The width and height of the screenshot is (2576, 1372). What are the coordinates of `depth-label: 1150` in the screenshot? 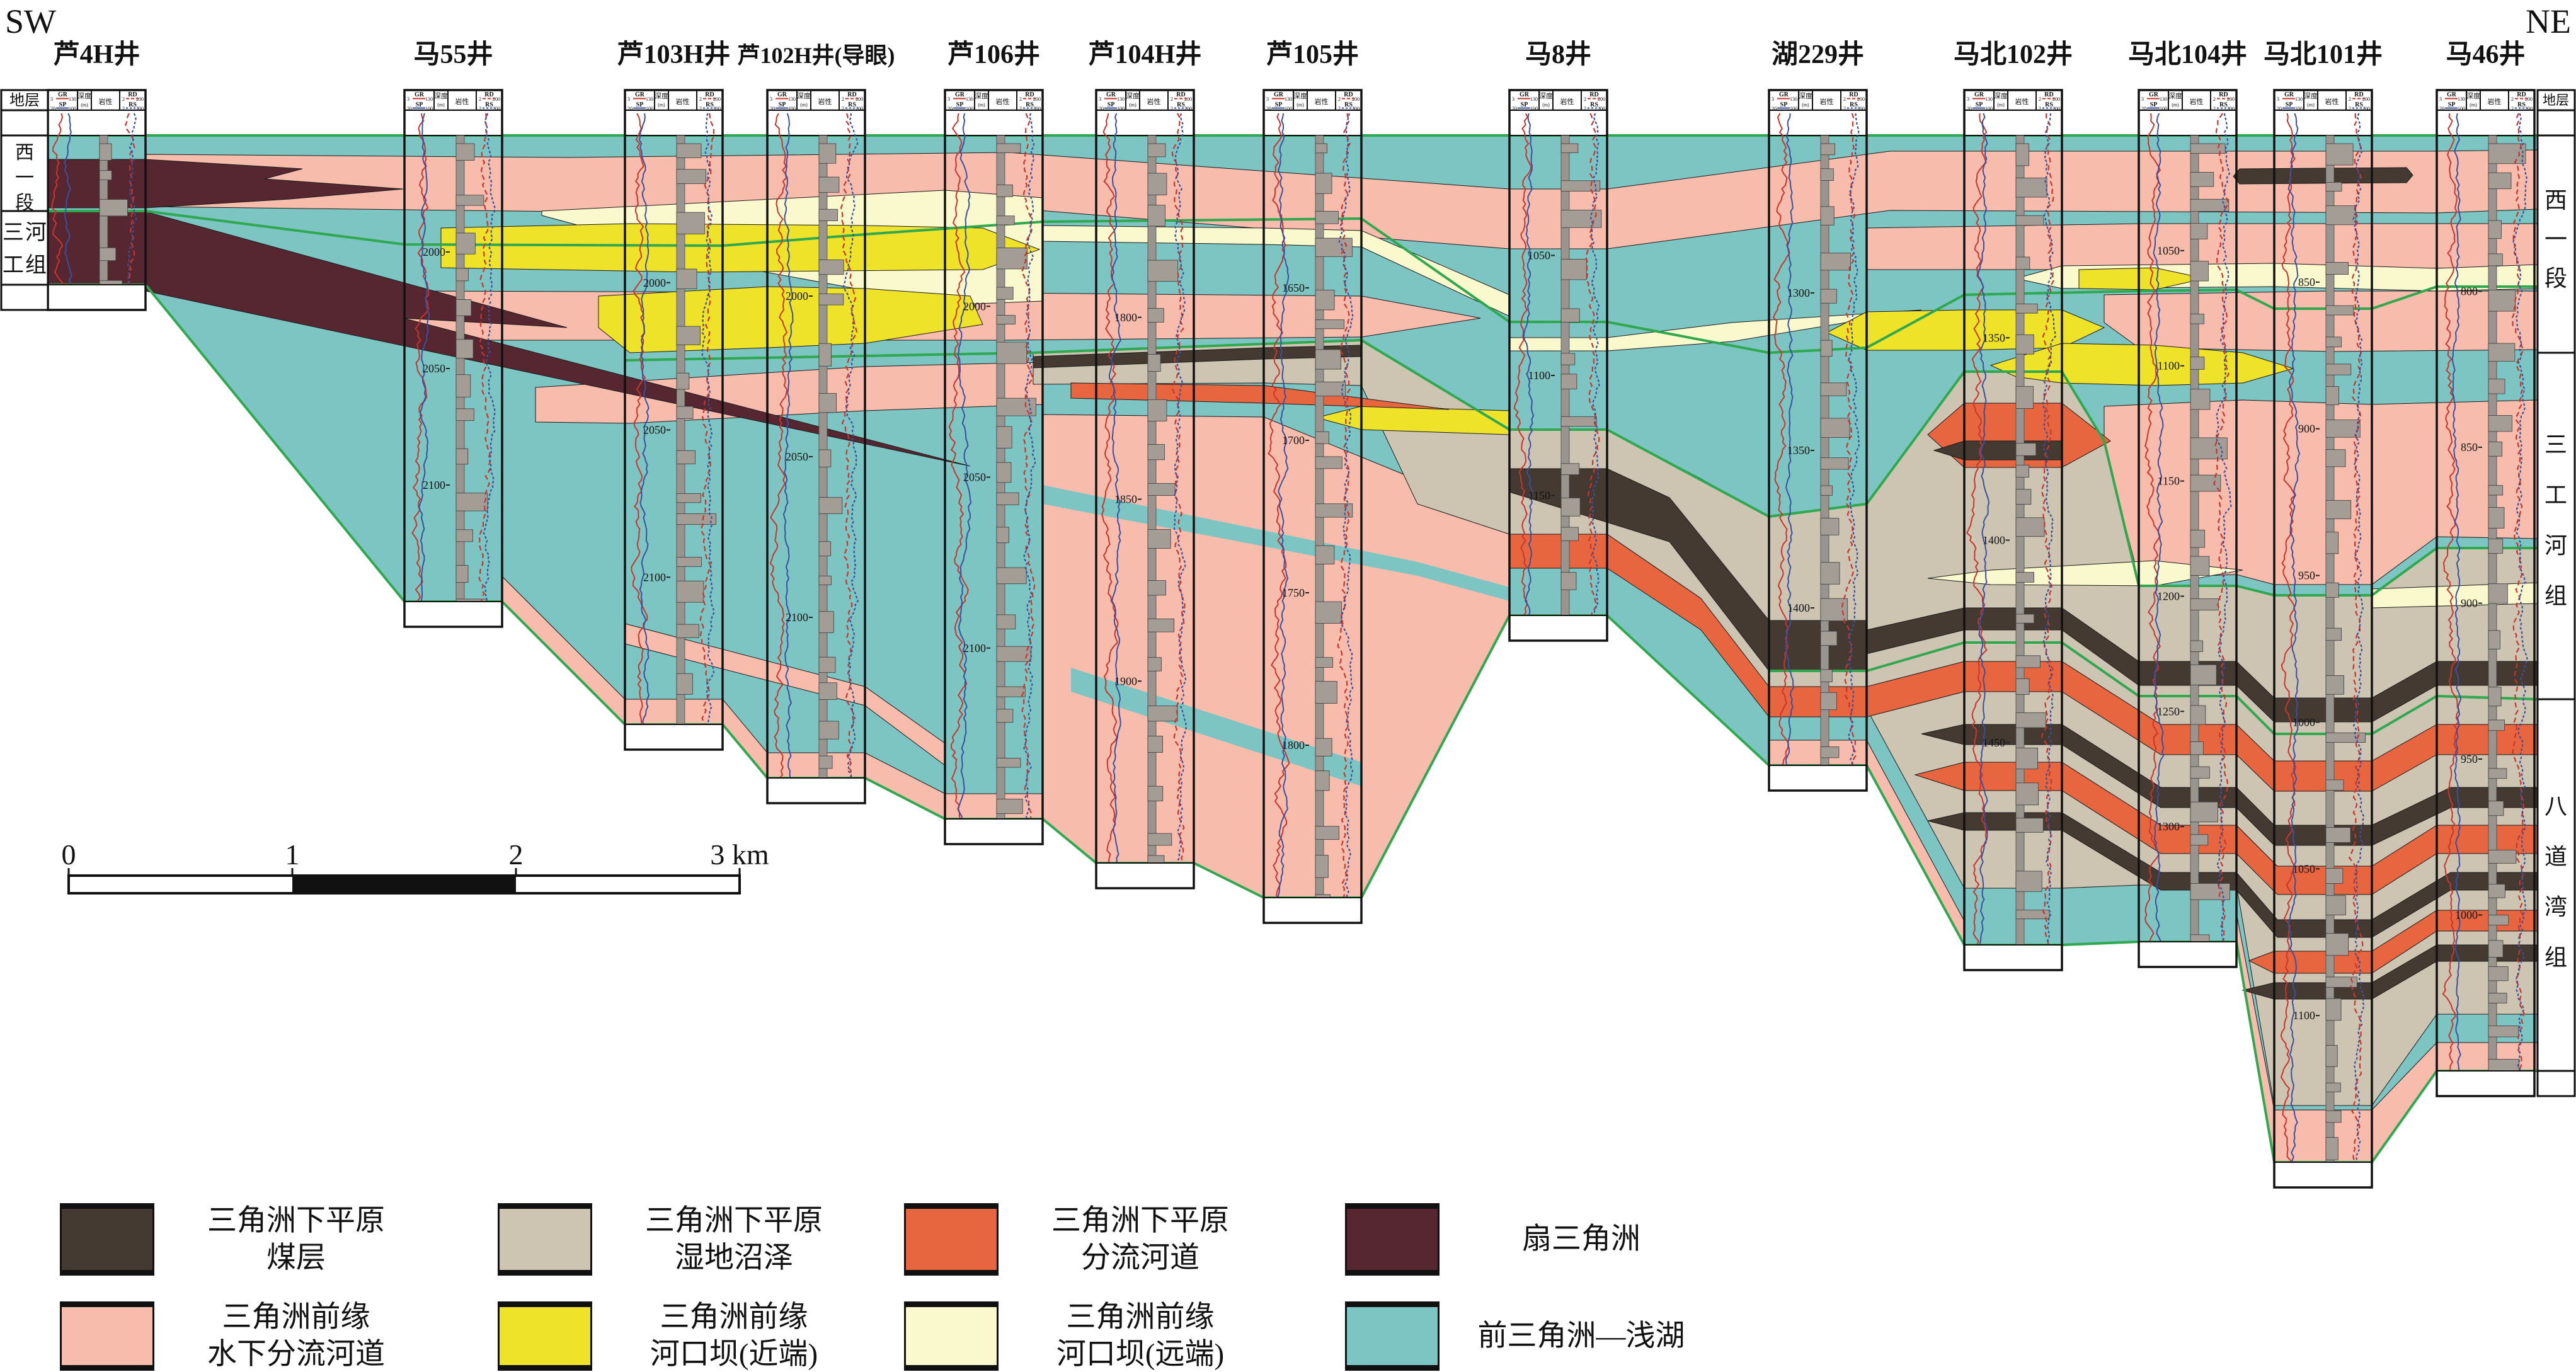 It's located at (1539, 495).